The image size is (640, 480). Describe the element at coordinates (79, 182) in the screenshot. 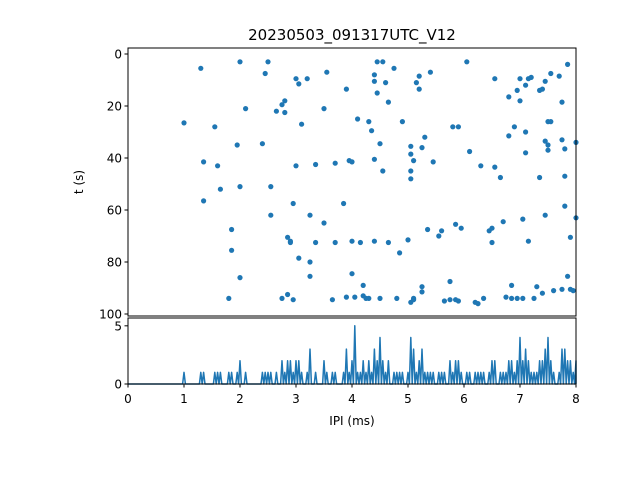

I see `raster-y-label: t (s)` at that location.